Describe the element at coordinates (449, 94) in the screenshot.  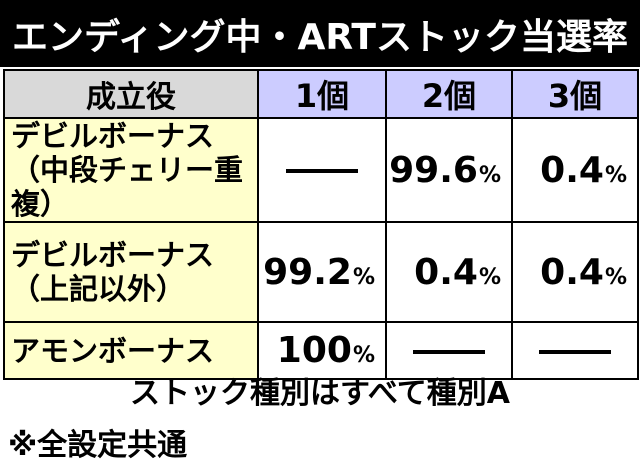
I see `header-2: 2個` at that location.